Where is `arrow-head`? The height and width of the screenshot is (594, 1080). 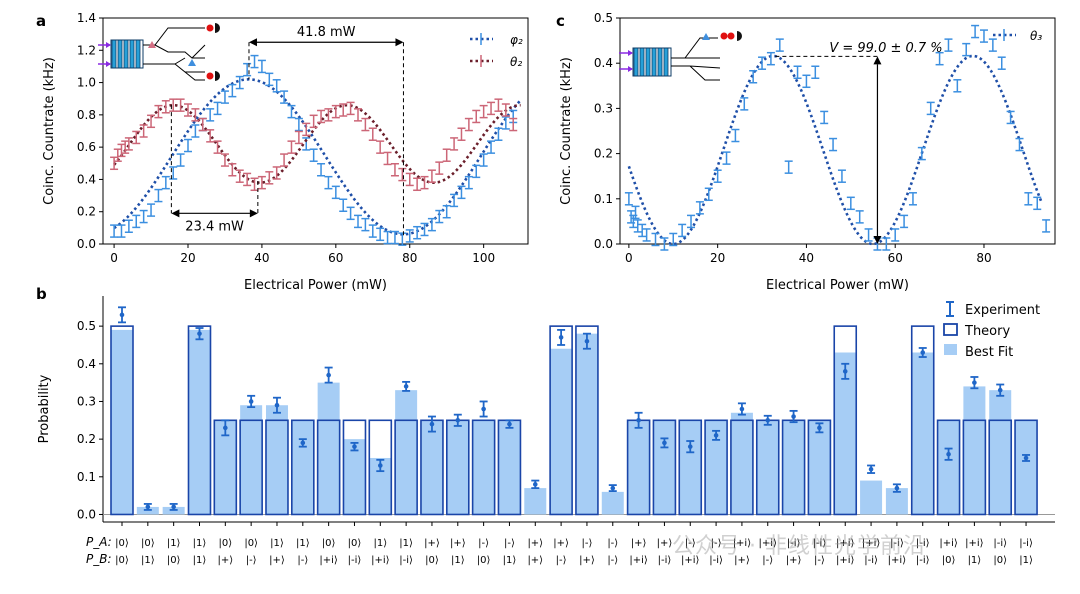
arrow-head is located at coordinates (253, 213).